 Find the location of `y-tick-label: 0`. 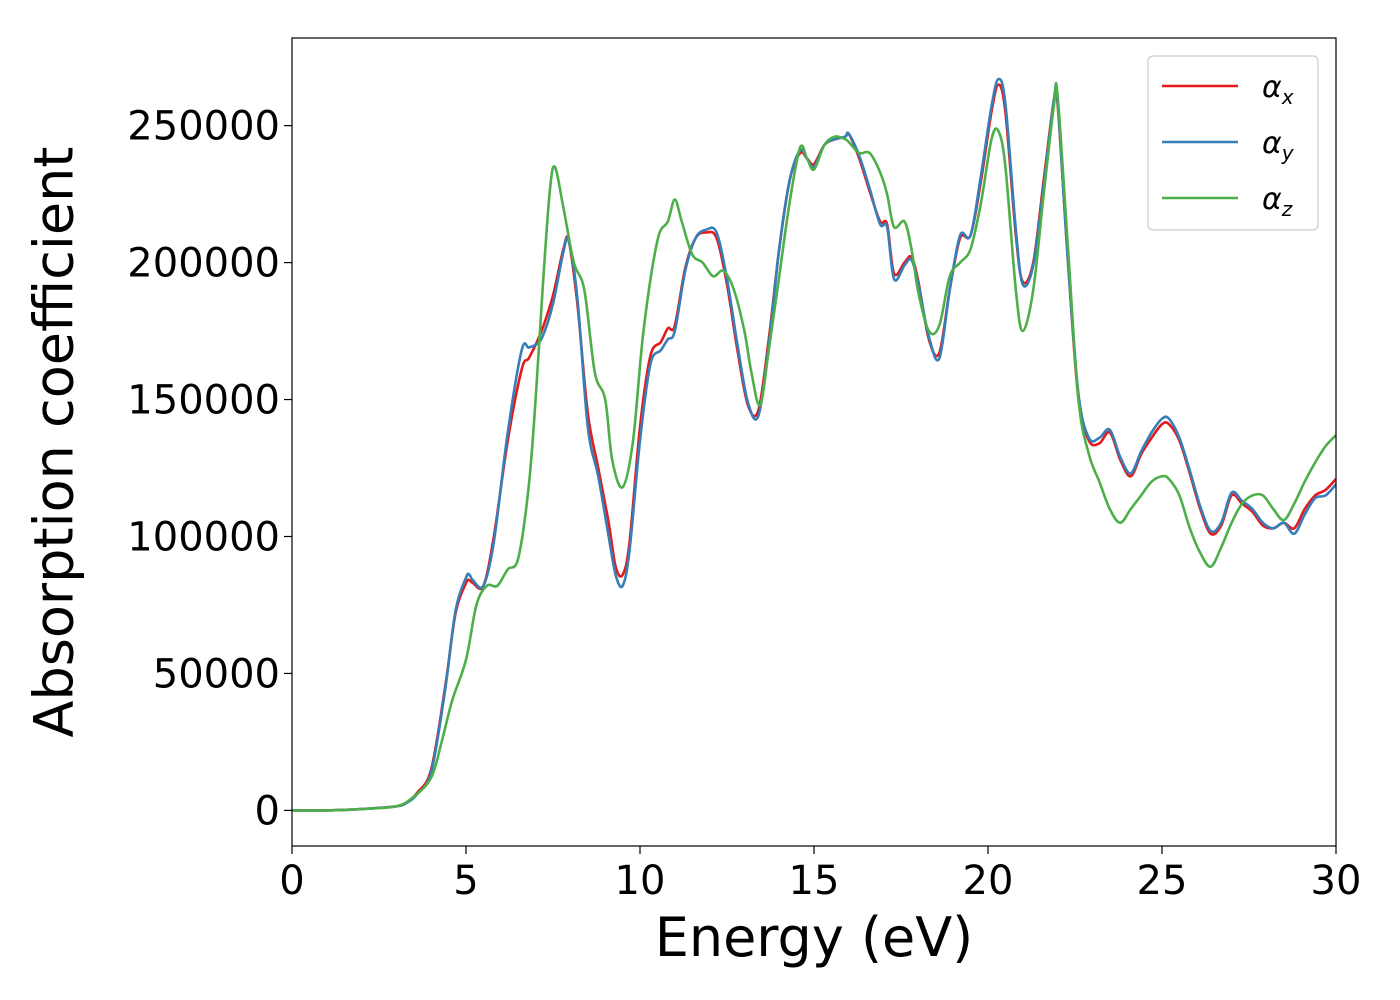

y-tick-label: 0 is located at coordinates (267, 811).